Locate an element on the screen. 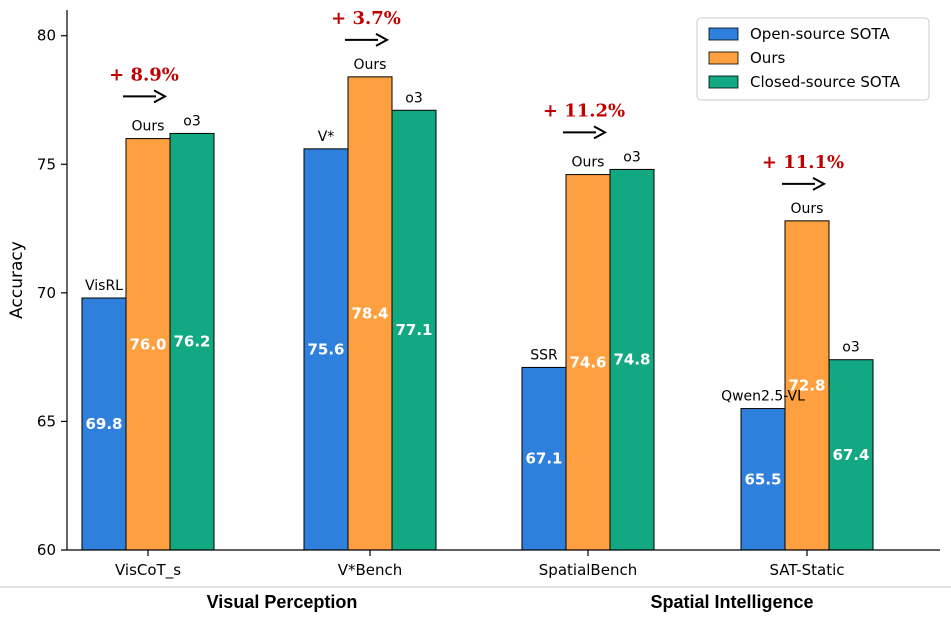 The width and height of the screenshot is (951, 618). gain-label: + 11.2% is located at coordinates (584, 110).